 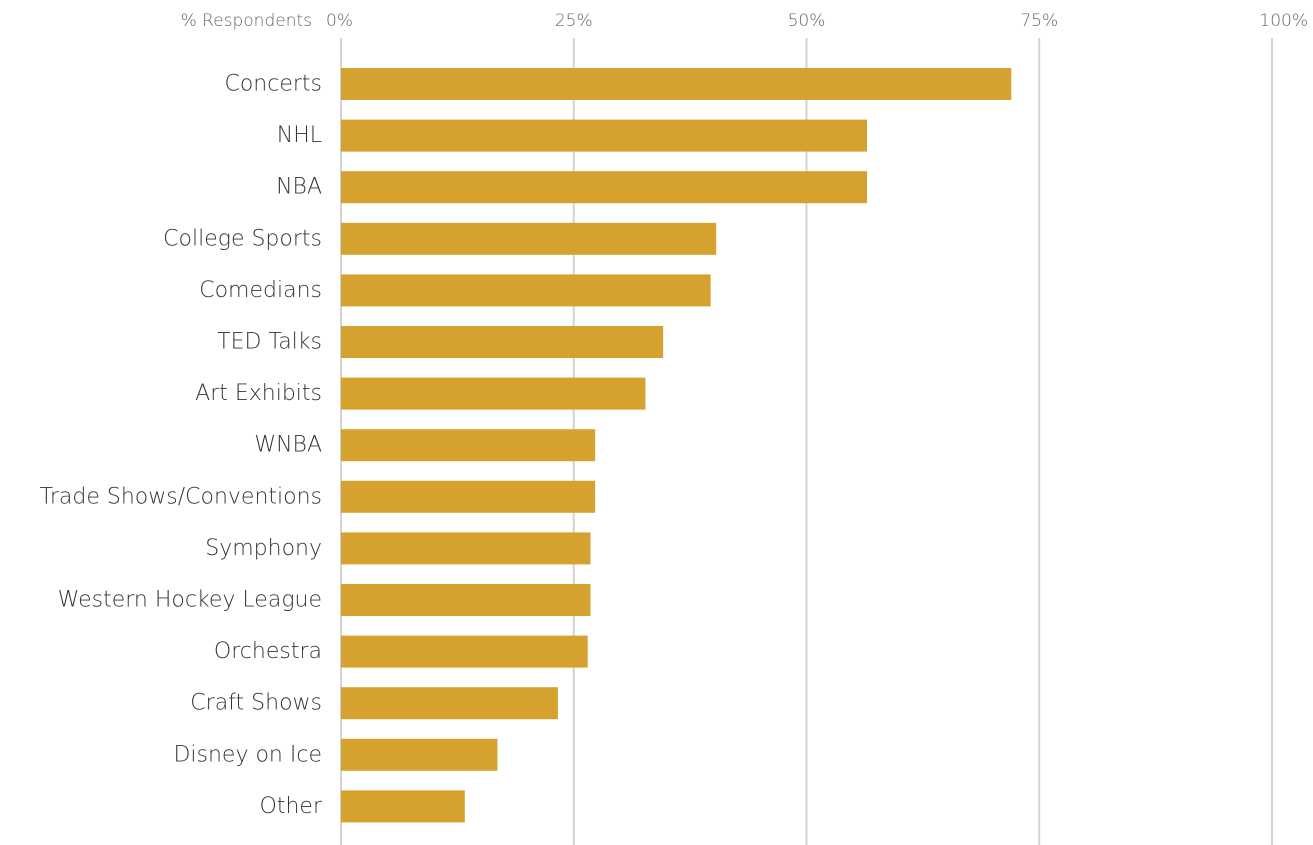 I want to click on category-label: Concerts, so click(x=273, y=84).